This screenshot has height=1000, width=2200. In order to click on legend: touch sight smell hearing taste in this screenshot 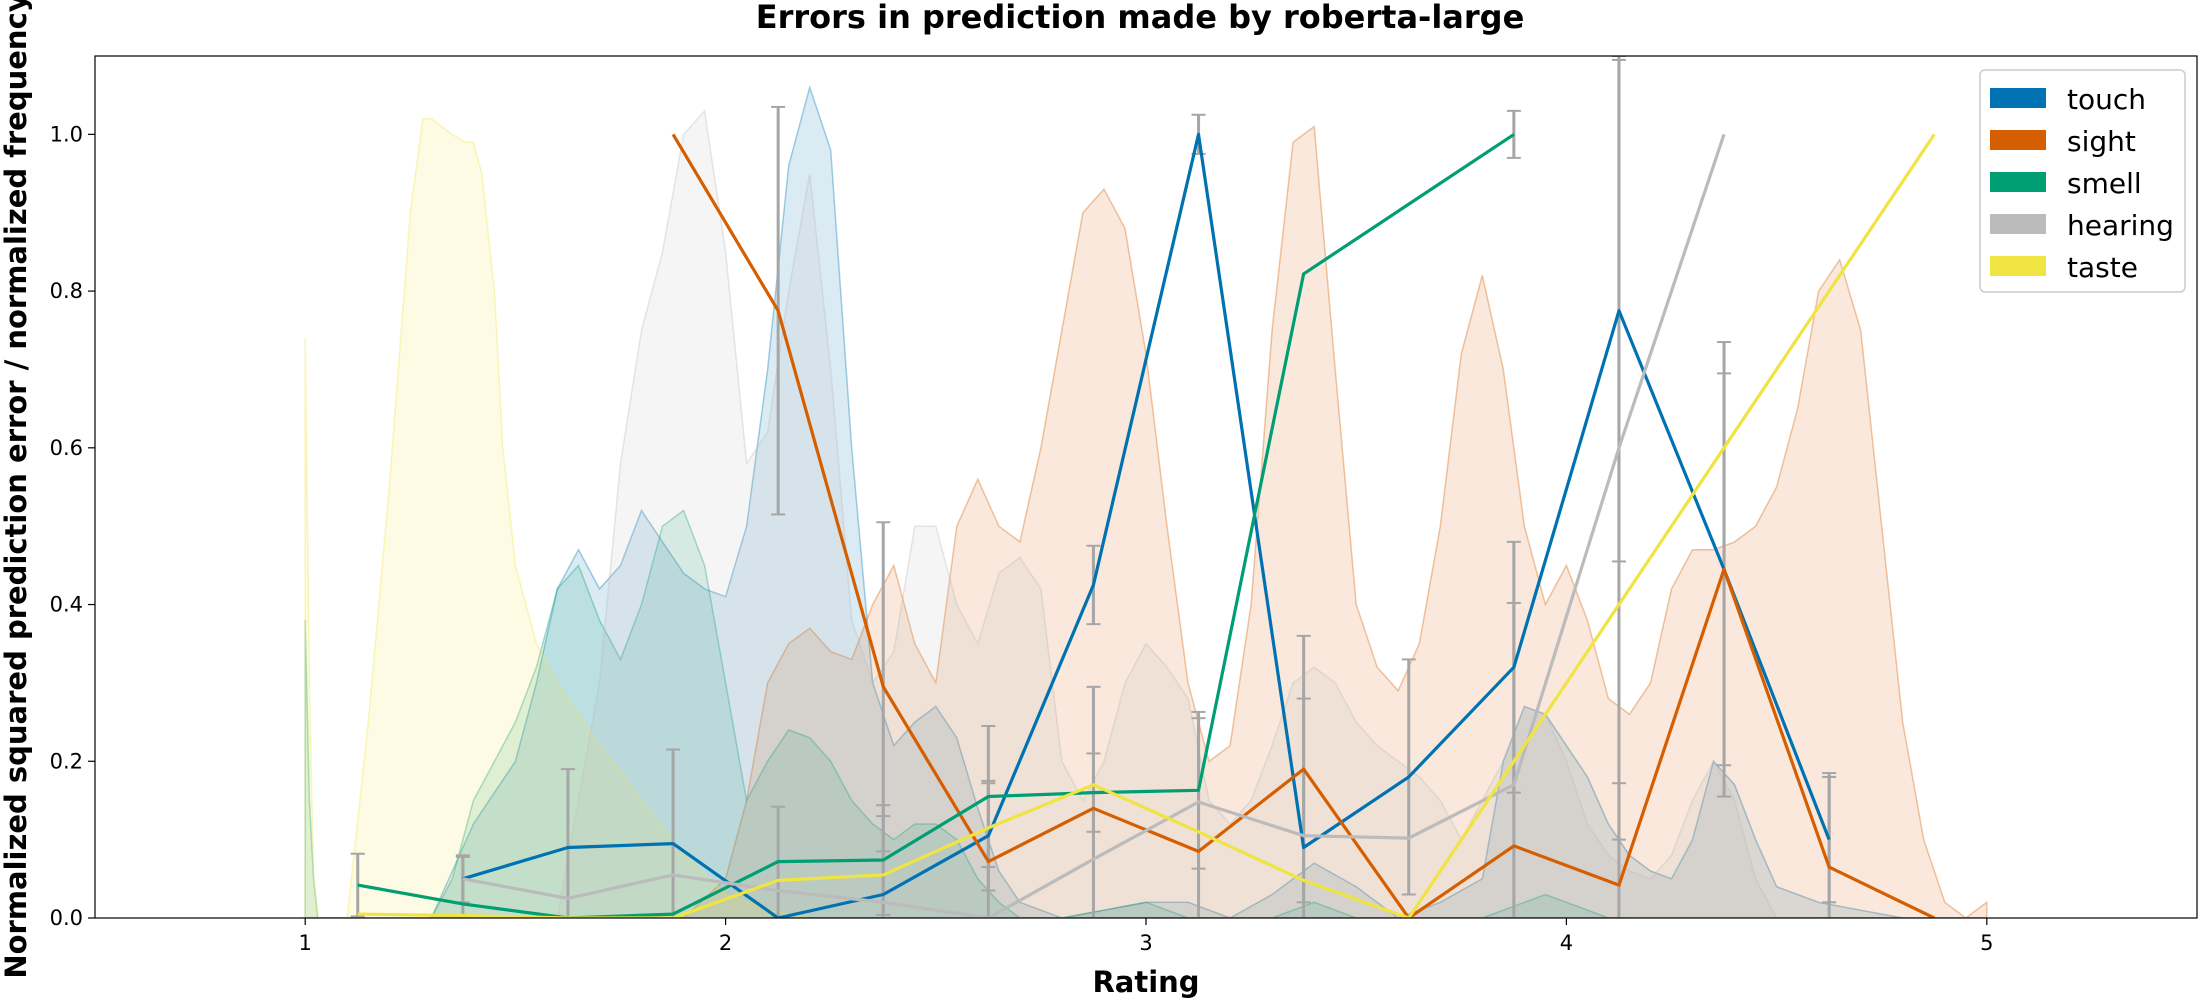, I will do `click(2082, 181)`.